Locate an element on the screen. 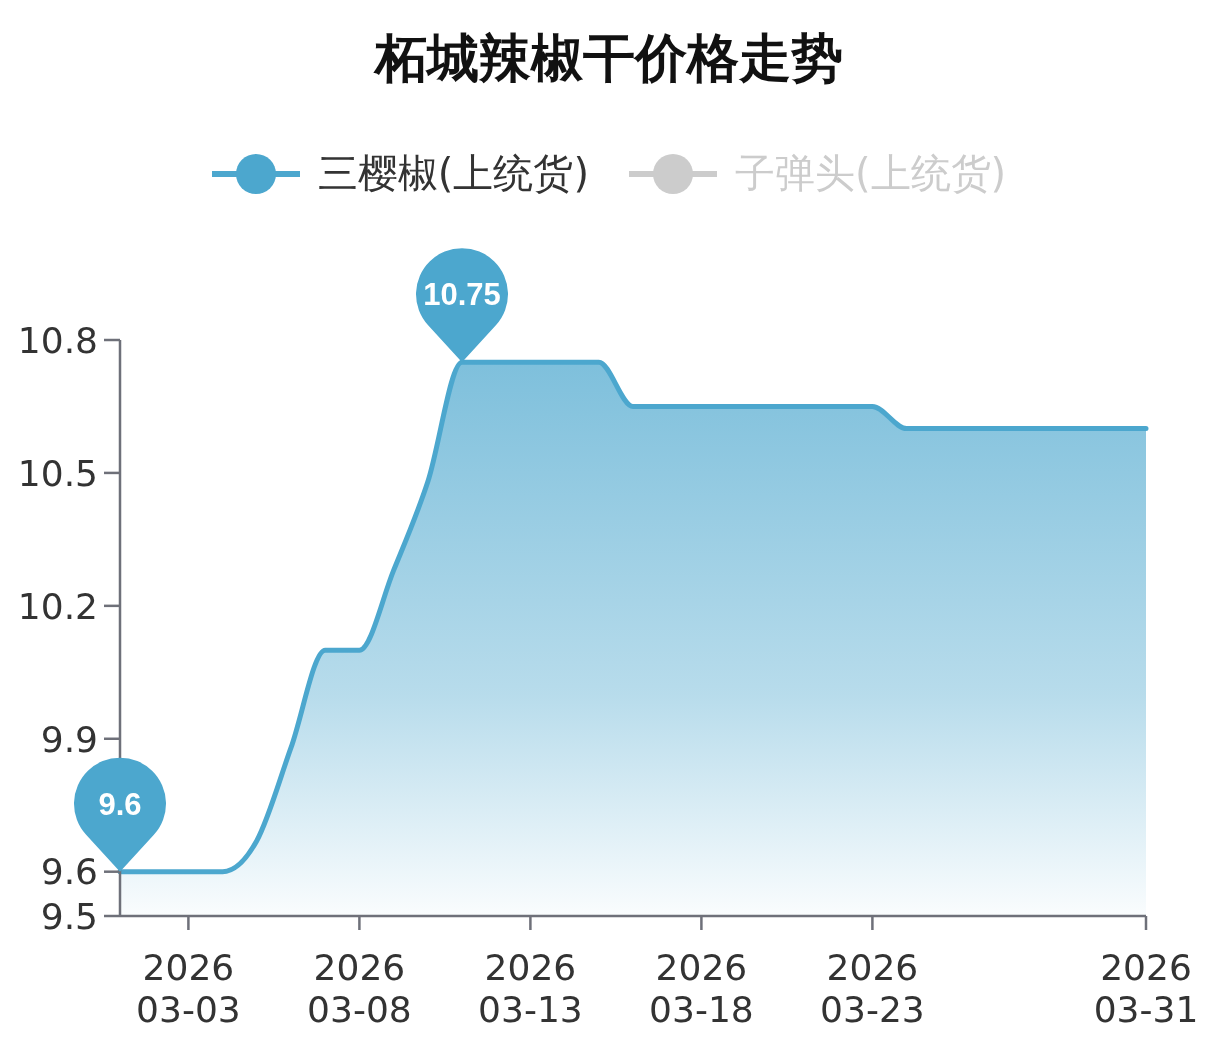 The image size is (1210, 1046). data-label: 9.6 is located at coordinates (120, 804).